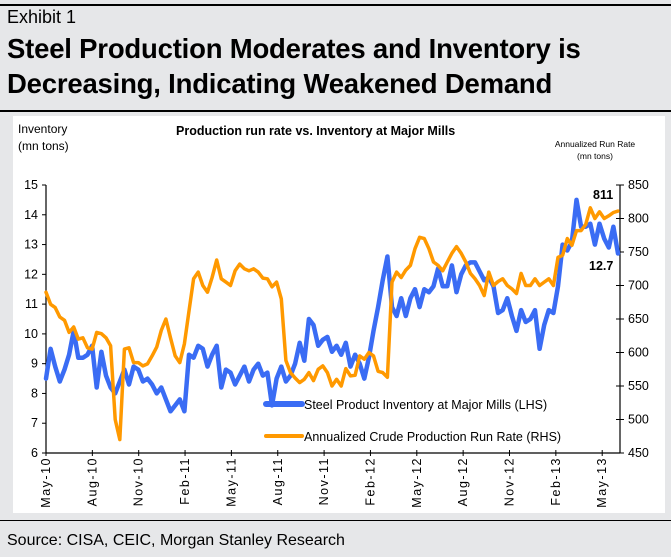 The image size is (671, 557). Describe the element at coordinates (278, 481) in the screenshot. I see `x-tick-label: Aug-11` at that location.